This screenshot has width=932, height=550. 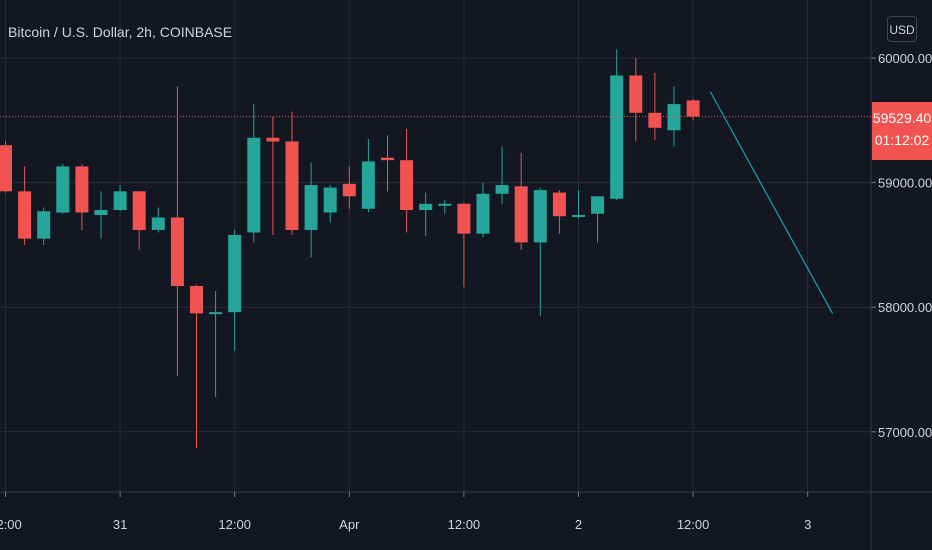 What do you see at coordinates (905, 58) in the screenshot?
I see `y-tick-label: 60000.00` at bounding box center [905, 58].